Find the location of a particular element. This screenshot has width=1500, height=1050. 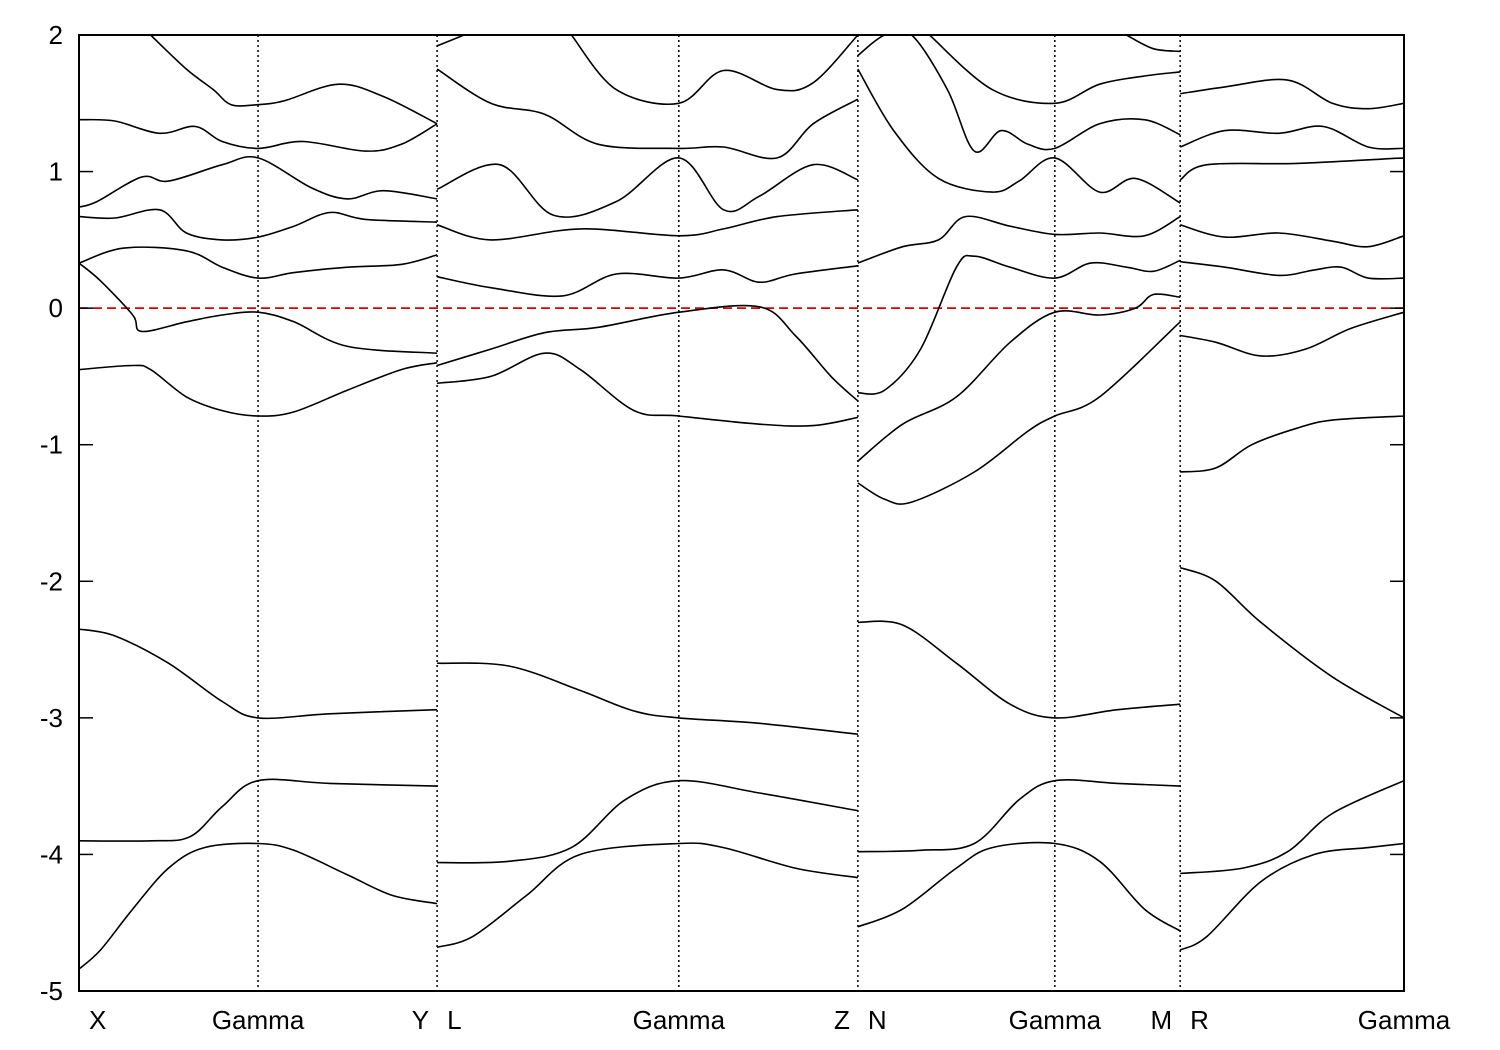

band-line-s0-b9 is located at coordinates (294, 79).